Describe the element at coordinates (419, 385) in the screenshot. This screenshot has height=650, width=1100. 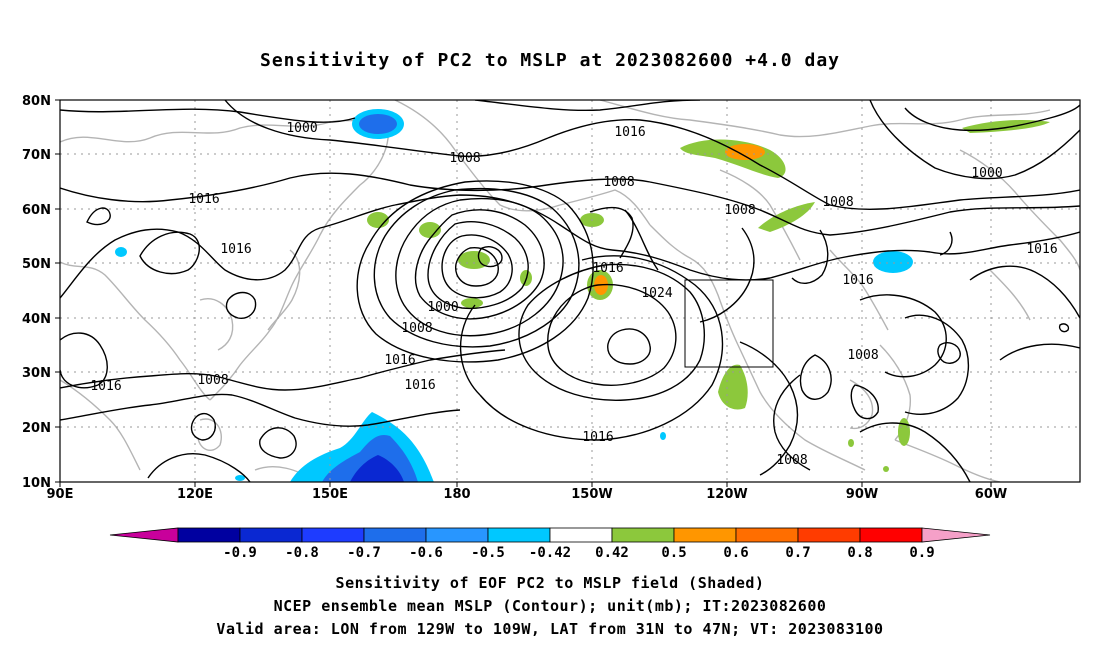
I see `contour-label-1016-central: 1016` at that location.